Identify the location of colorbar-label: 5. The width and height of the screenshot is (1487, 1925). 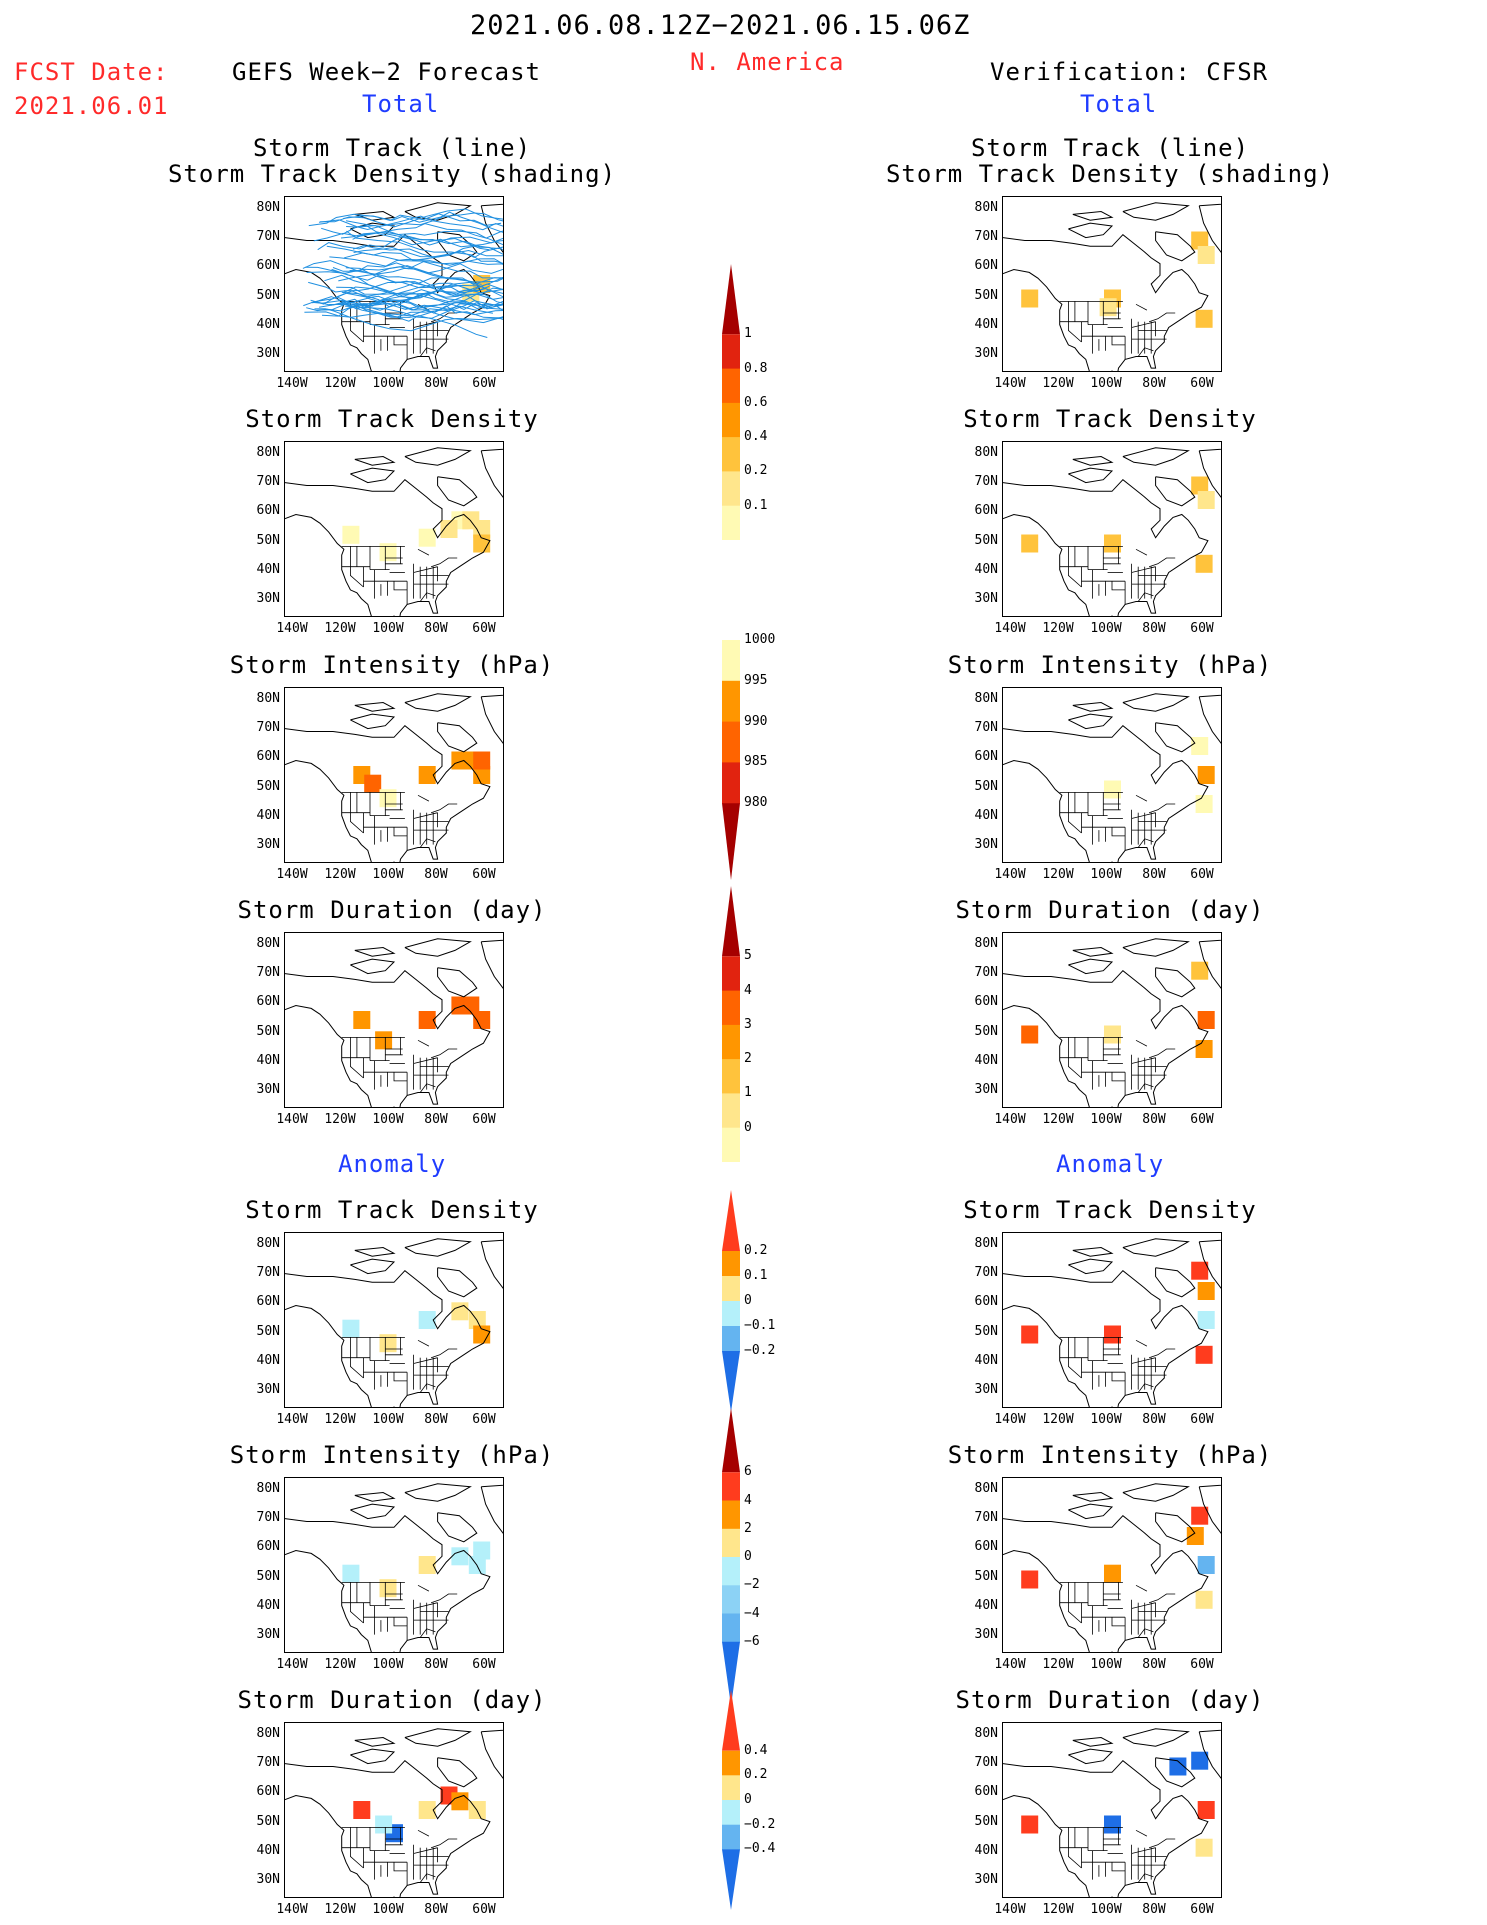
(748, 956).